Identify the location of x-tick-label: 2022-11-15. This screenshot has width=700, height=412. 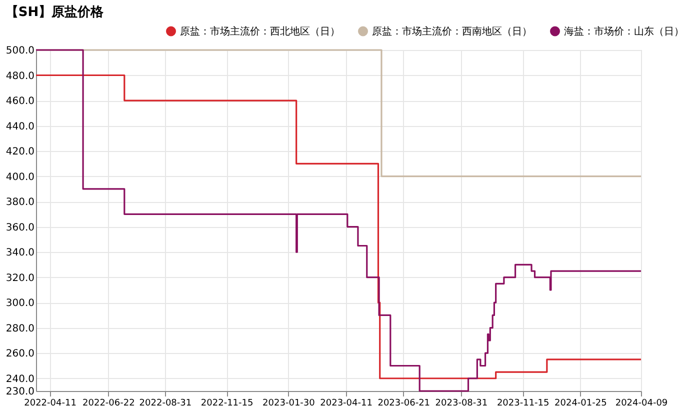
(227, 403).